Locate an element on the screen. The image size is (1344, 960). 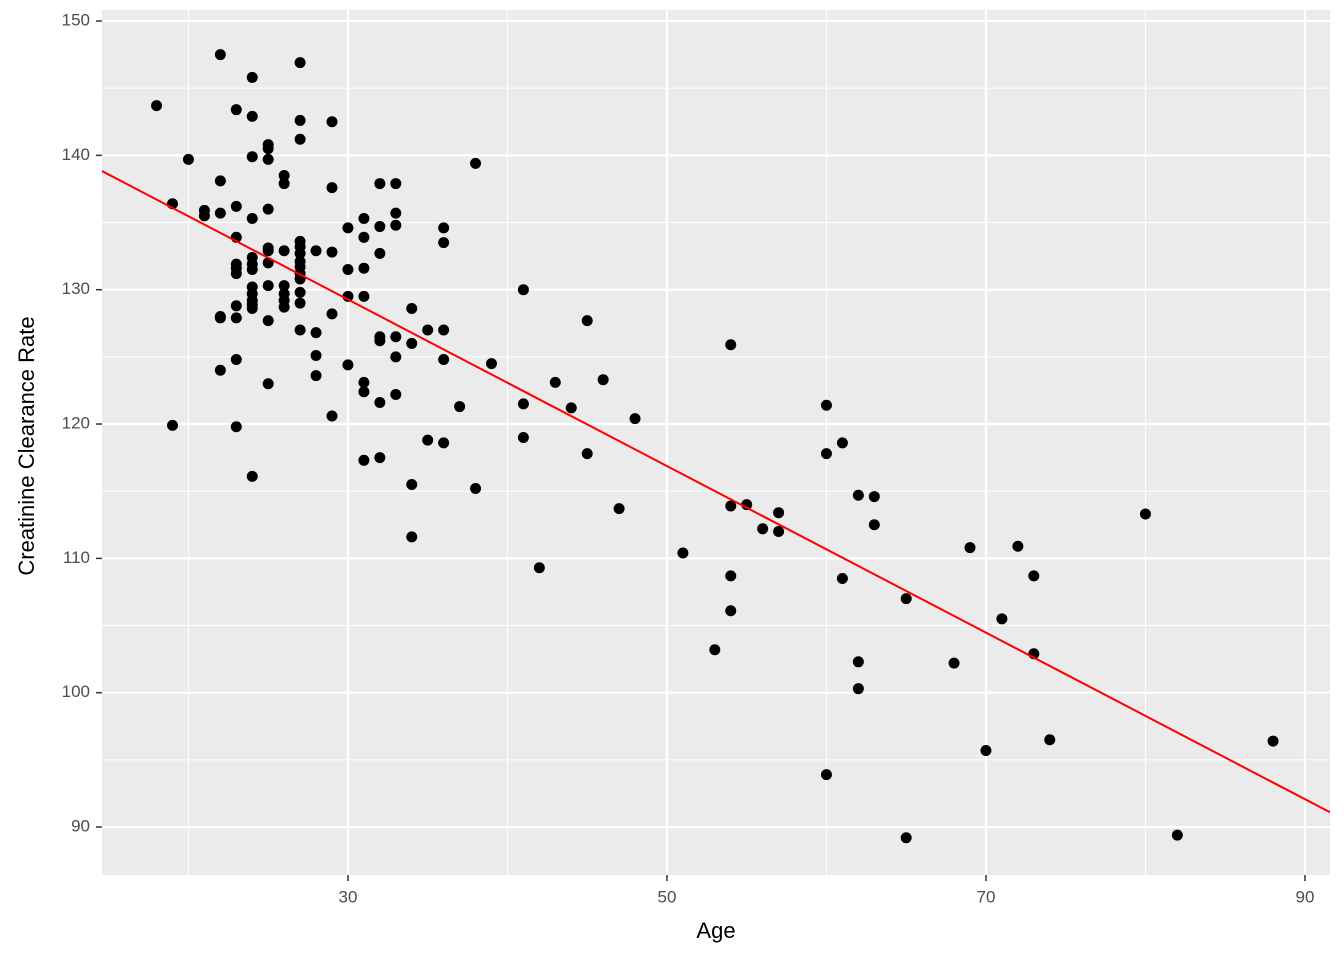
y-tick-label: 90 is located at coordinates (80, 826).